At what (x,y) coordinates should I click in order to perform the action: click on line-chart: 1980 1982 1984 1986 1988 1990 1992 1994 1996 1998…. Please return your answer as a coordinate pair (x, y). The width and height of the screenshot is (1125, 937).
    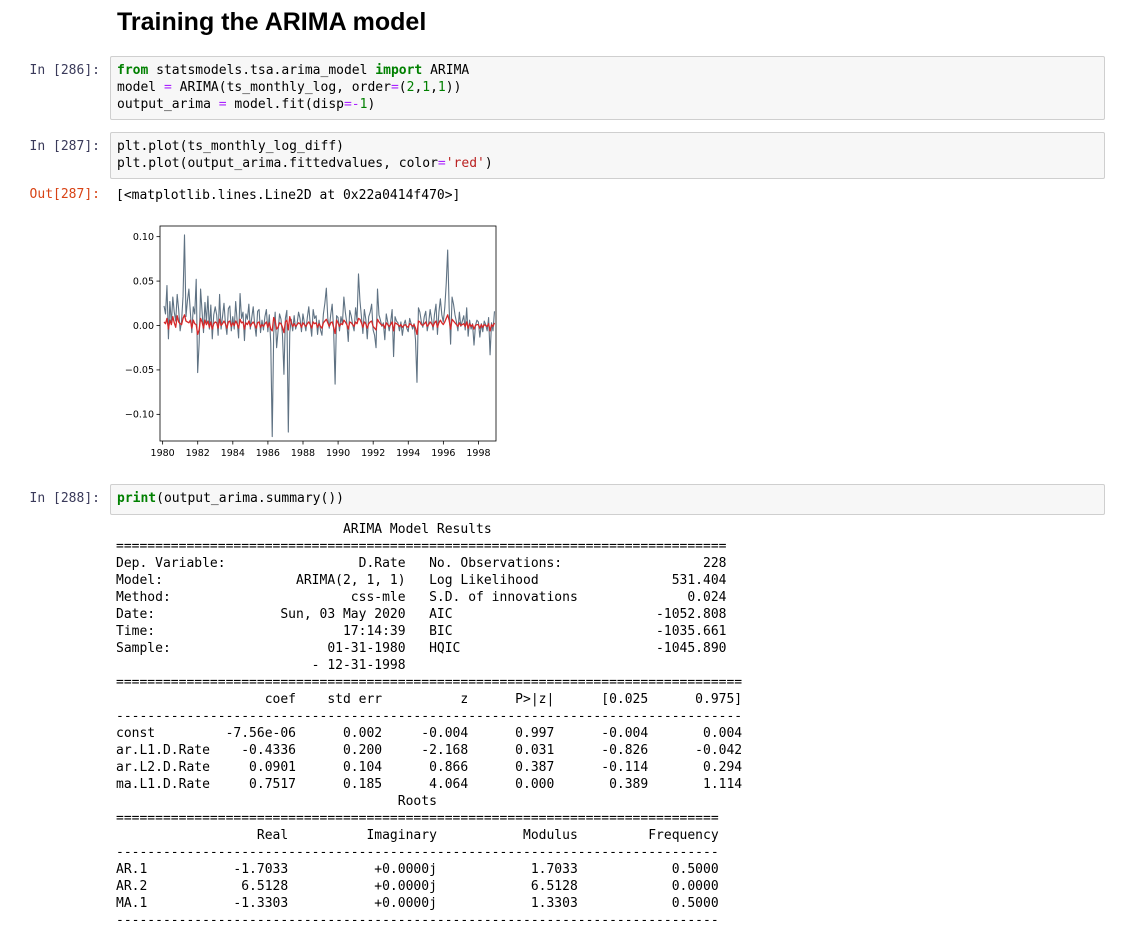
    Looking at the image, I should click on (311, 342).